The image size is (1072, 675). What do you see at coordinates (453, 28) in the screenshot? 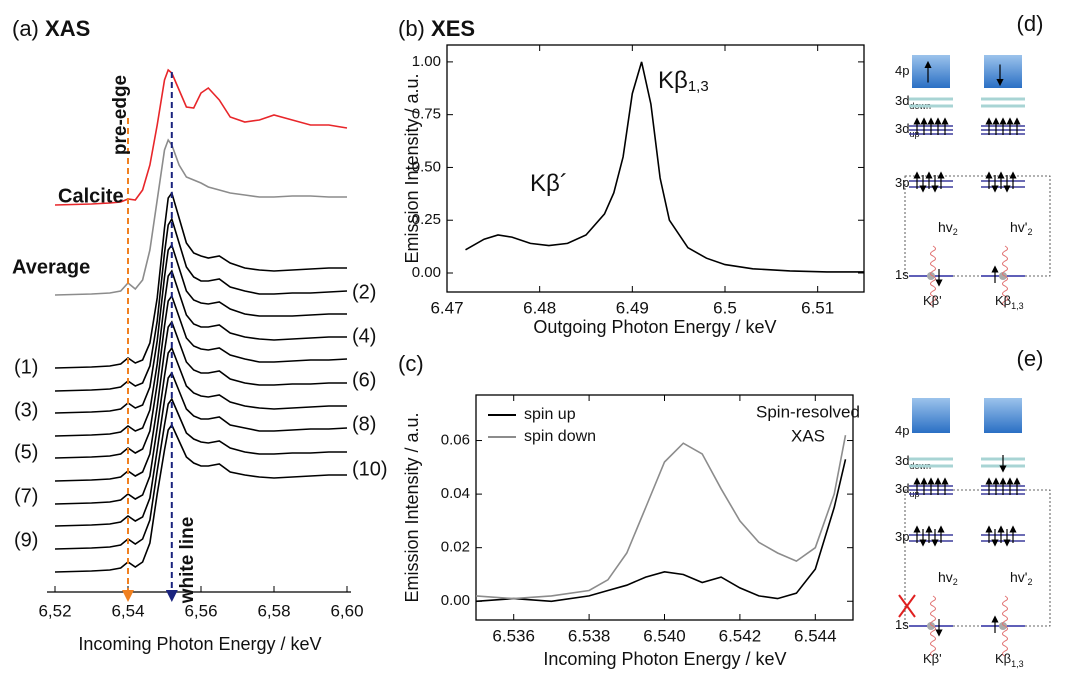
I see `panel-name: XES` at bounding box center [453, 28].